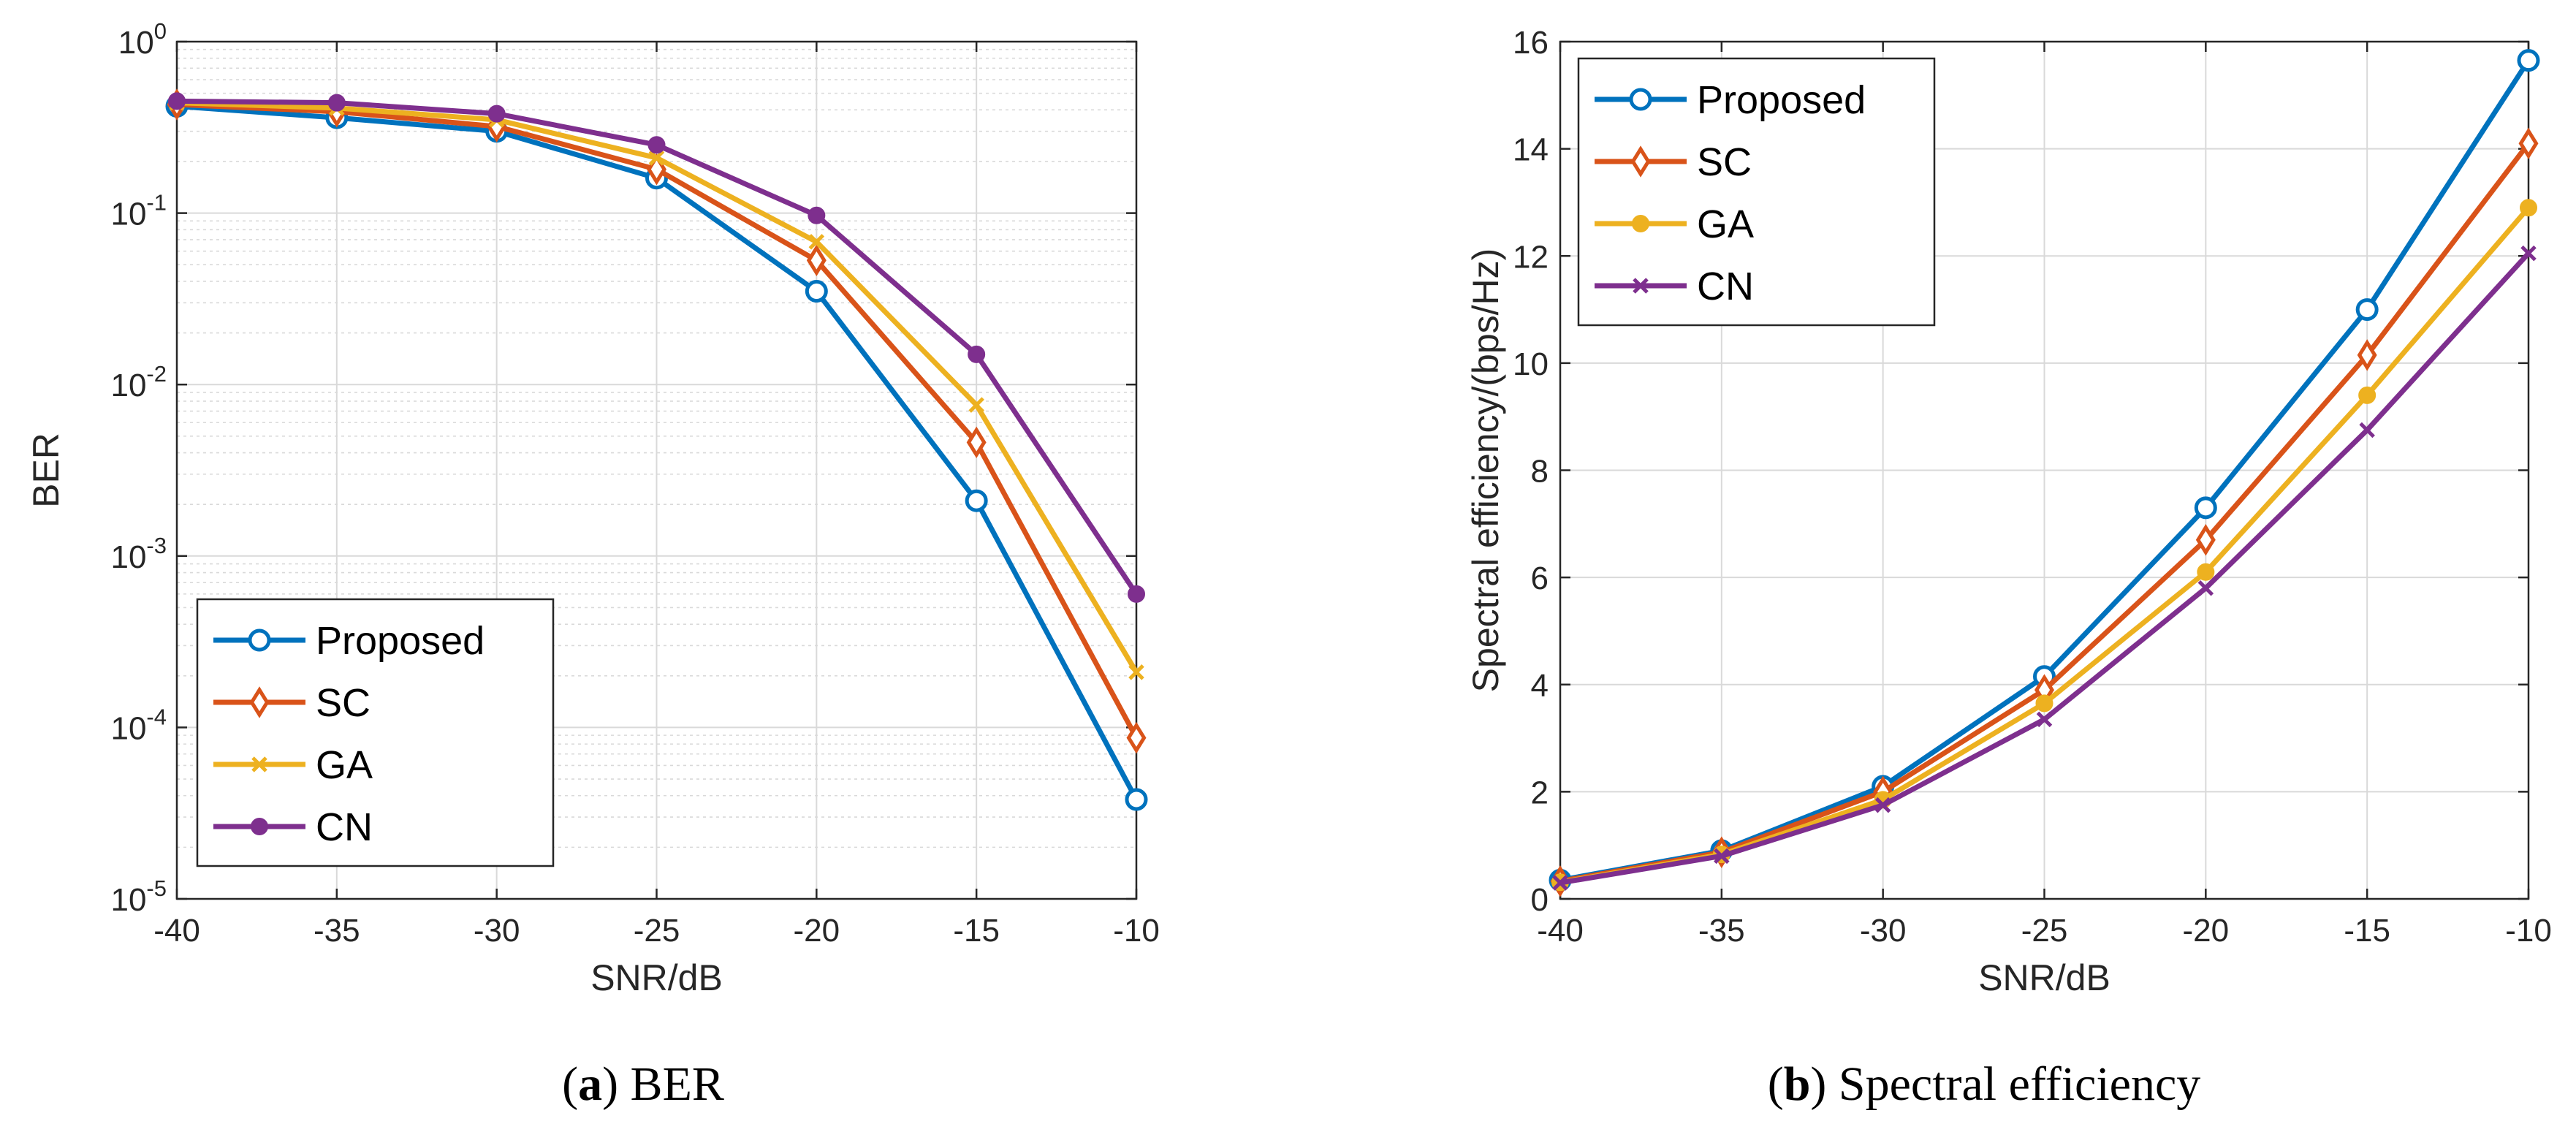 The width and height of the screenshot is (2576, 1132). What do you see at coordinates (138, 211) in the screenshot?
I see `y-tick-label: 10⁻¹` at bounding box center [138, 211].